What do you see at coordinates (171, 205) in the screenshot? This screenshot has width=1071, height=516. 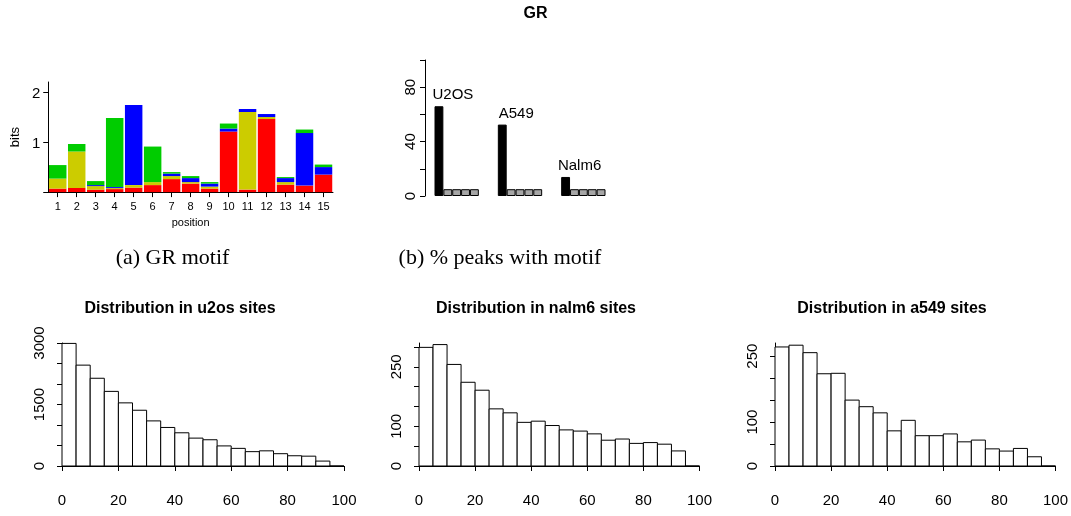 I see `x-tick-label: 7` at bounding box center [171, 205].